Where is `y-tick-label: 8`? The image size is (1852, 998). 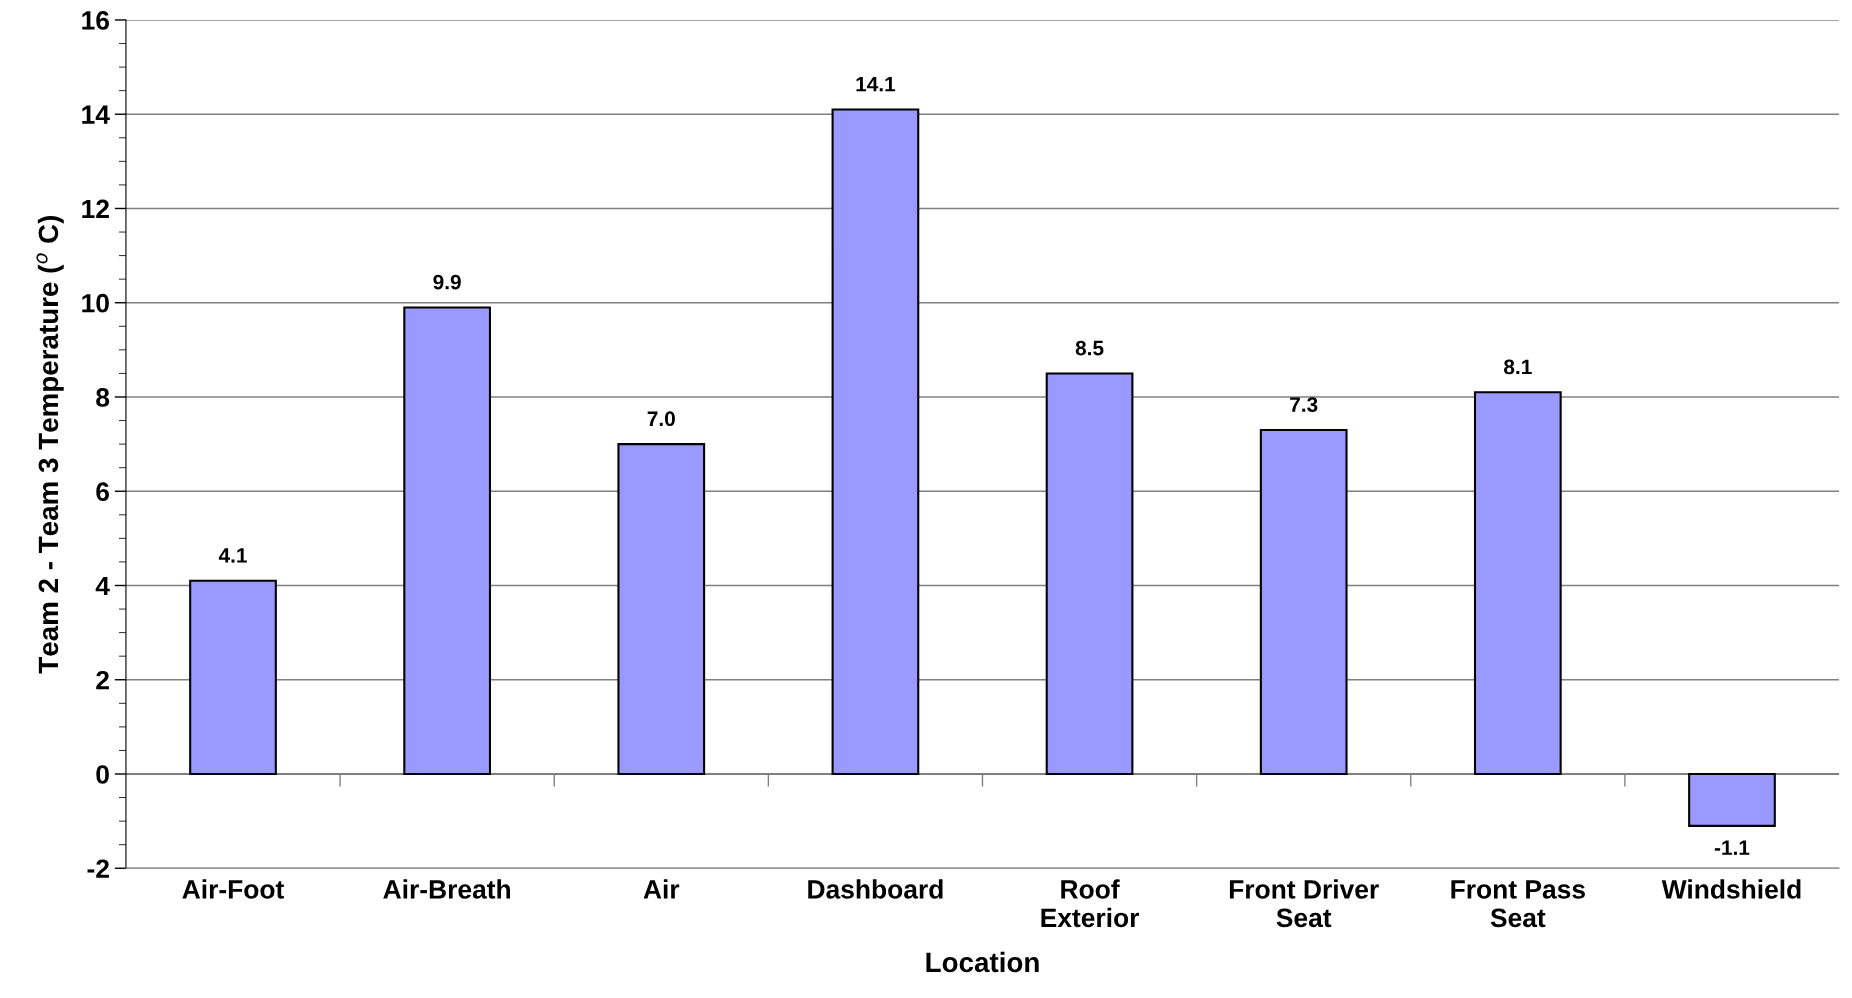
y-tick-label: 8 is located at coordinates (103, 397).